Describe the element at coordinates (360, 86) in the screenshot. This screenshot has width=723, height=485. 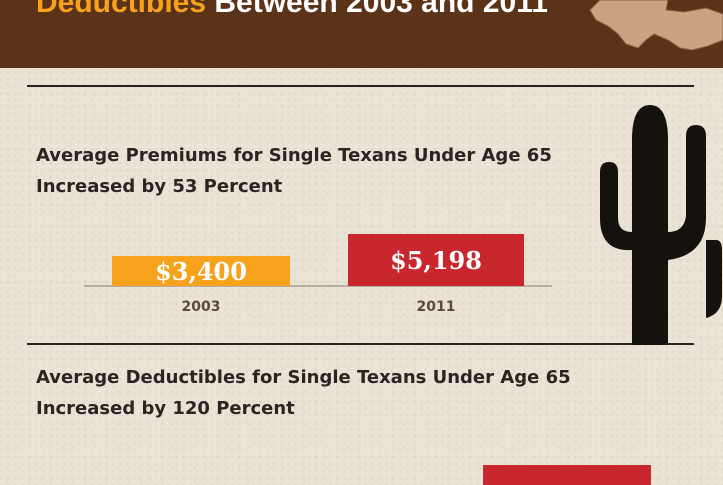
I see `divider-top` at that location.